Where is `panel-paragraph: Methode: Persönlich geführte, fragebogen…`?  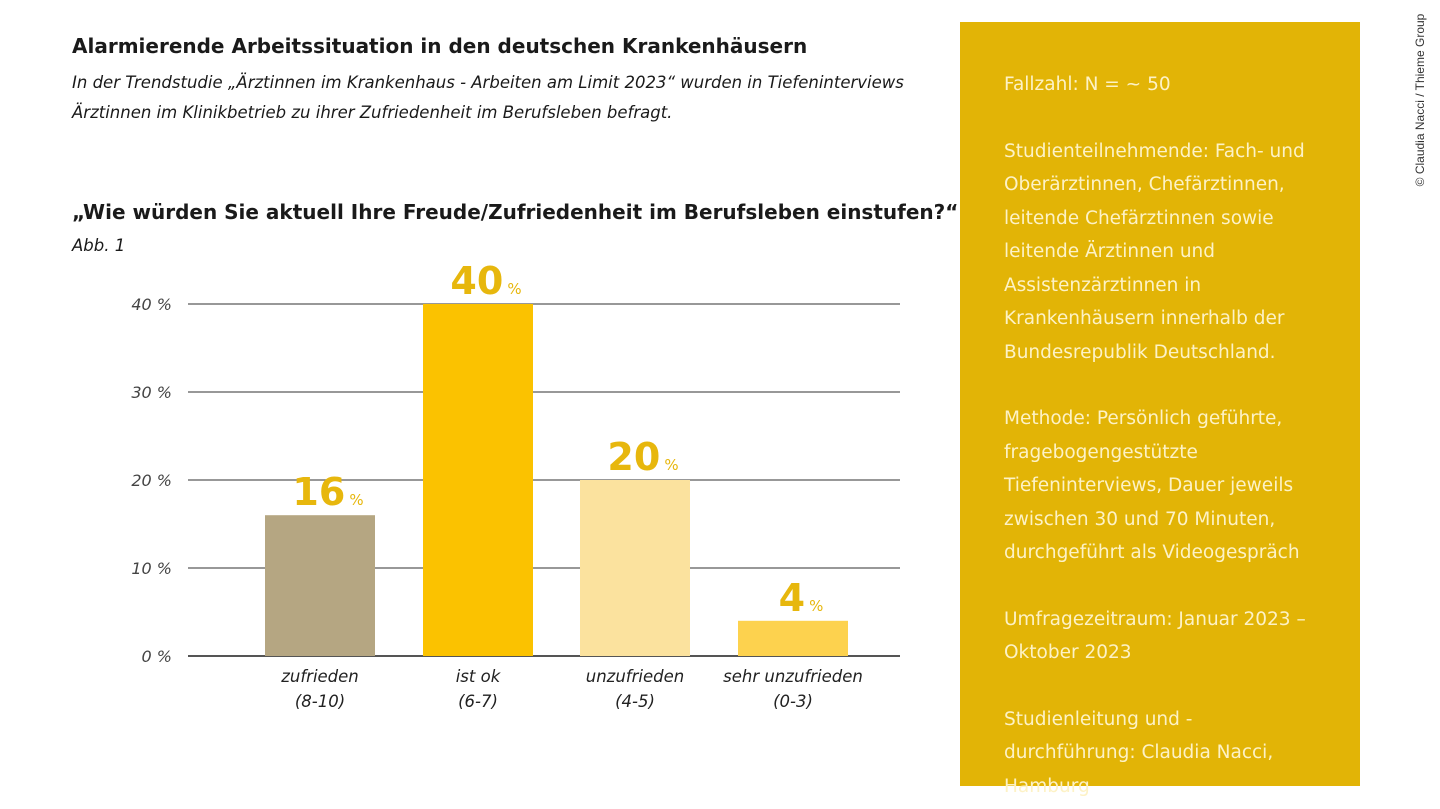
panel-paragraph: Methode: Persönlich geführte, fragebogen… is located at coordinates (1152, 485).